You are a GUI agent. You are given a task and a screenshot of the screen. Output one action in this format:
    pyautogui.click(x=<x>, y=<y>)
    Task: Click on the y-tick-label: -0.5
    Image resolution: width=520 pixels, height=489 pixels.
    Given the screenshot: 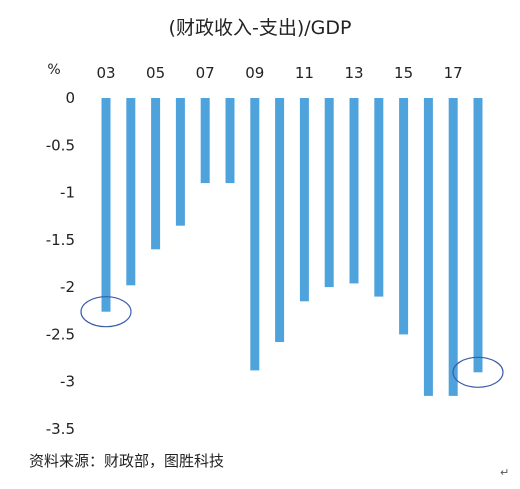 What is the action you would take?
    pyautogui.click(x=60, y=145)
    